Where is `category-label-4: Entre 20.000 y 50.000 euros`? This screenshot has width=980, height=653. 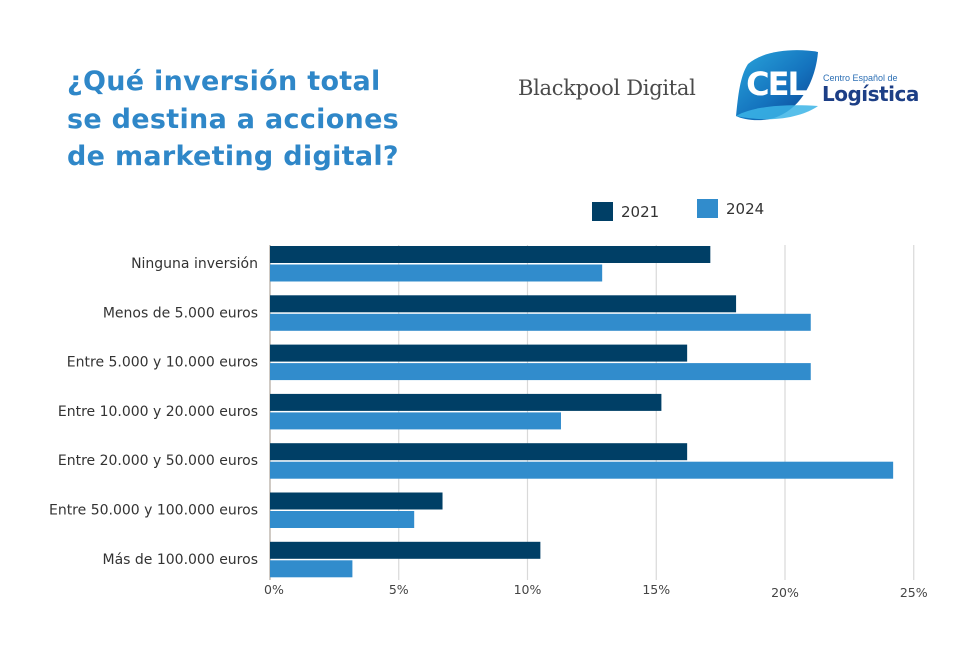
category-label-4: Entre 20.000 y 50.000 euros is located at coordinates (158, 461).